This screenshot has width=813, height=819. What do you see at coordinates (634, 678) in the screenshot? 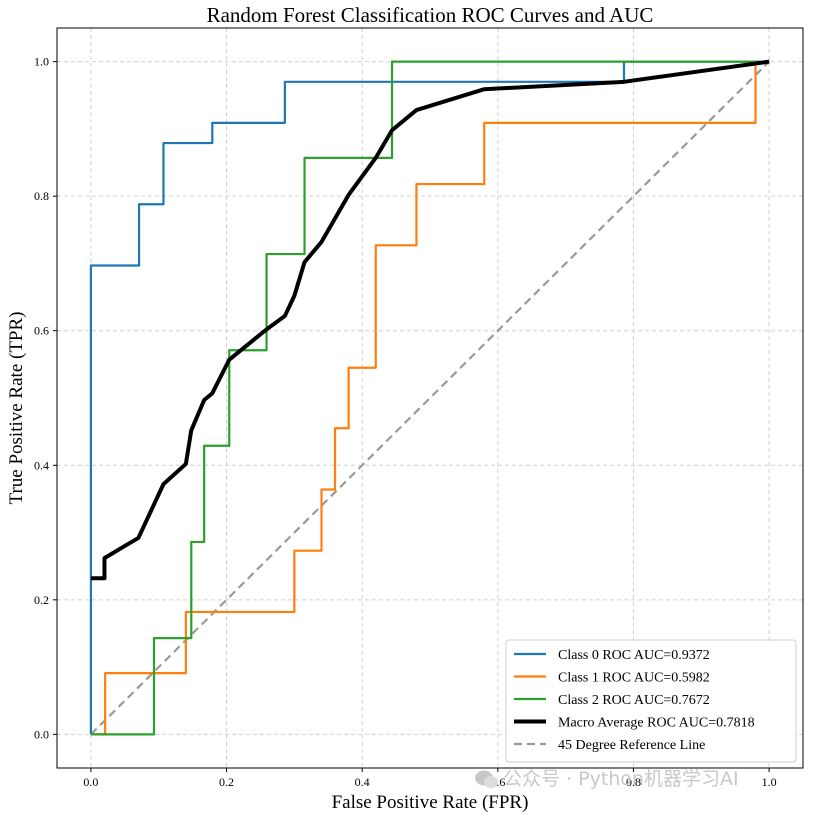
I see `legend-label-1: Class 1 ROC AUC=0.5982` at bounding box center [634, 678].